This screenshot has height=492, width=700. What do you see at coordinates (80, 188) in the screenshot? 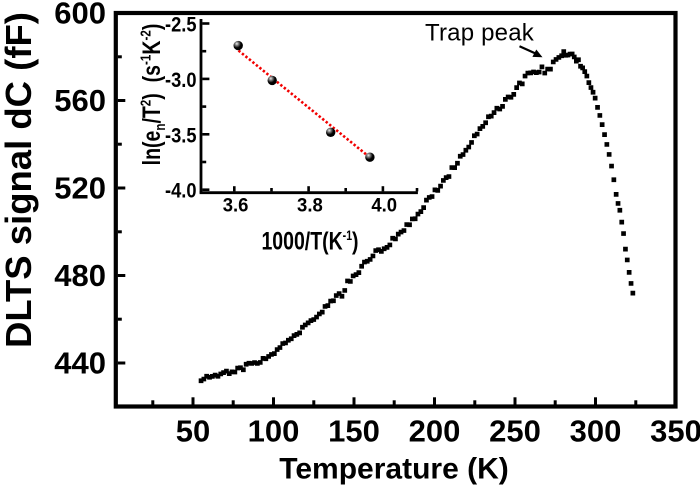
I see `svg-text: 520` at bounding box center [80, 188].